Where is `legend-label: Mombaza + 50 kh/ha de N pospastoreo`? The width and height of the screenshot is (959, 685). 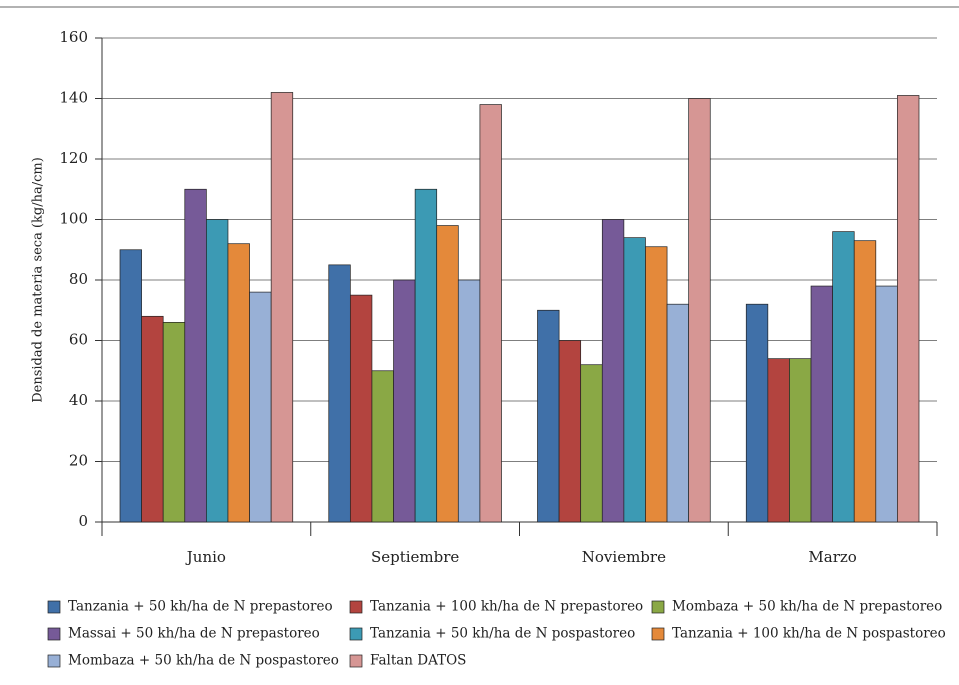
legend-label: Mombaza + 50 kh/ha de N pospastoreo is located at coordinates (203, 661).